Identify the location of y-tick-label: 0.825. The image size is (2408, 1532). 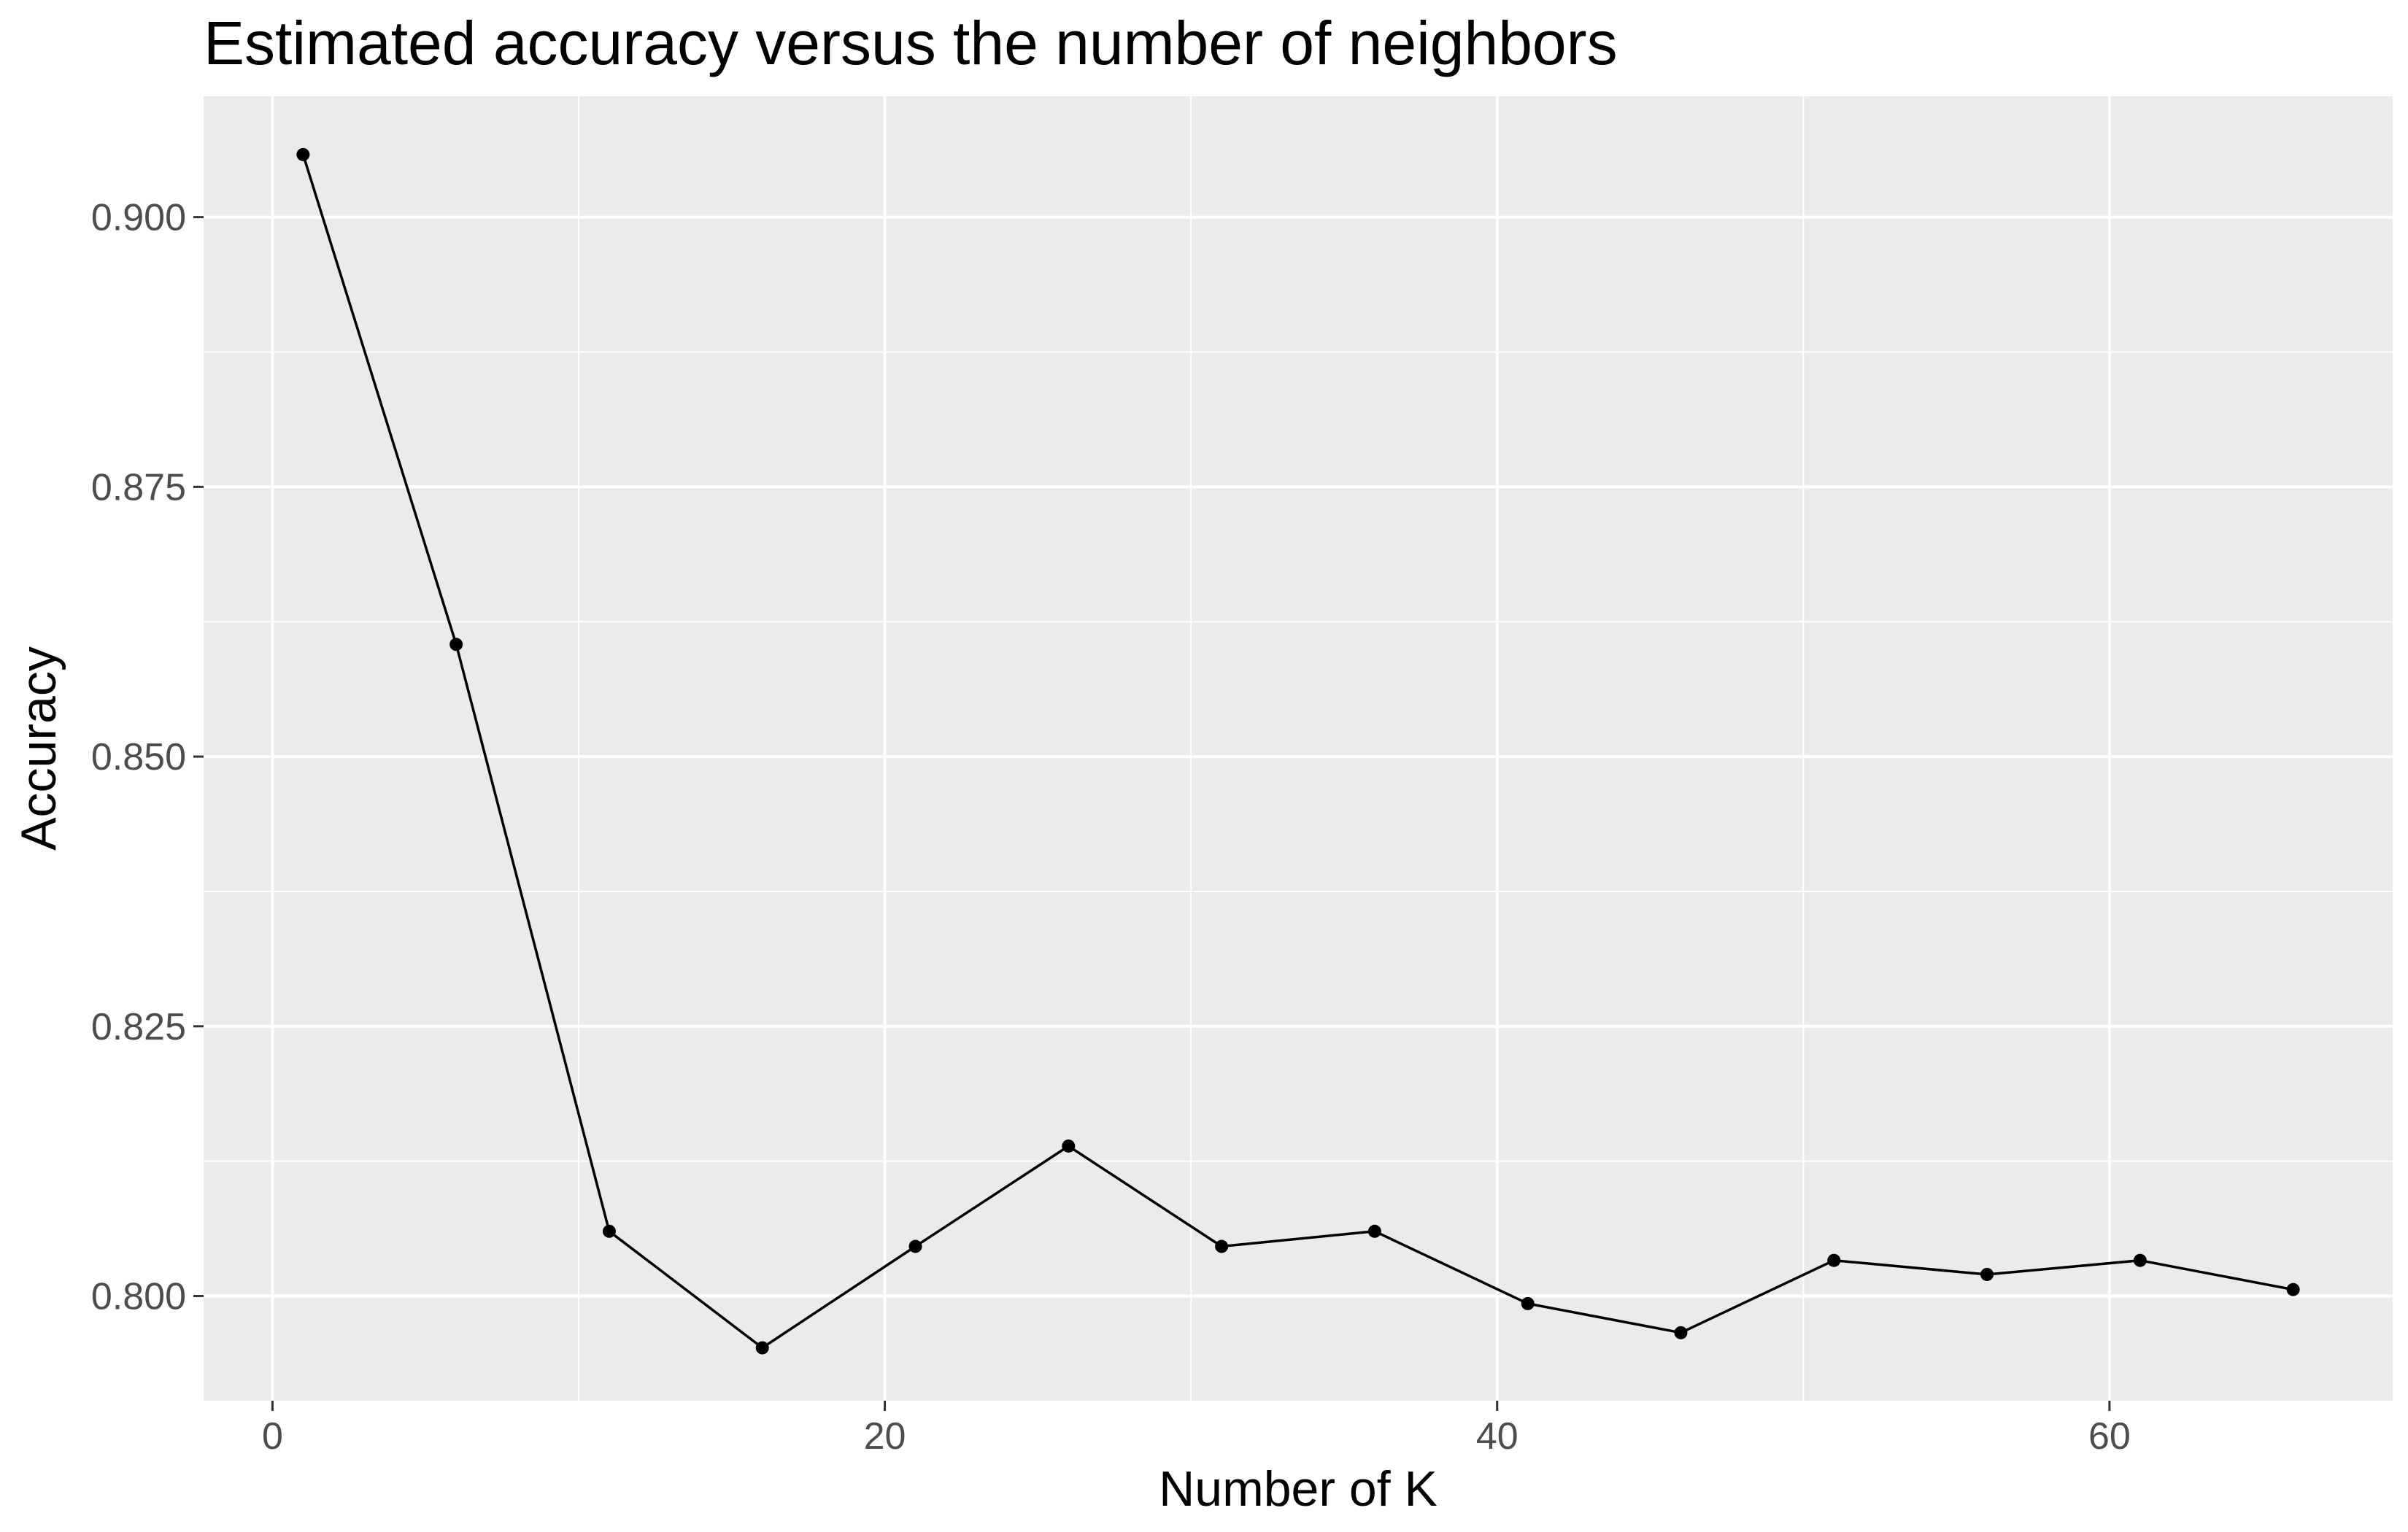
(138, 1027).